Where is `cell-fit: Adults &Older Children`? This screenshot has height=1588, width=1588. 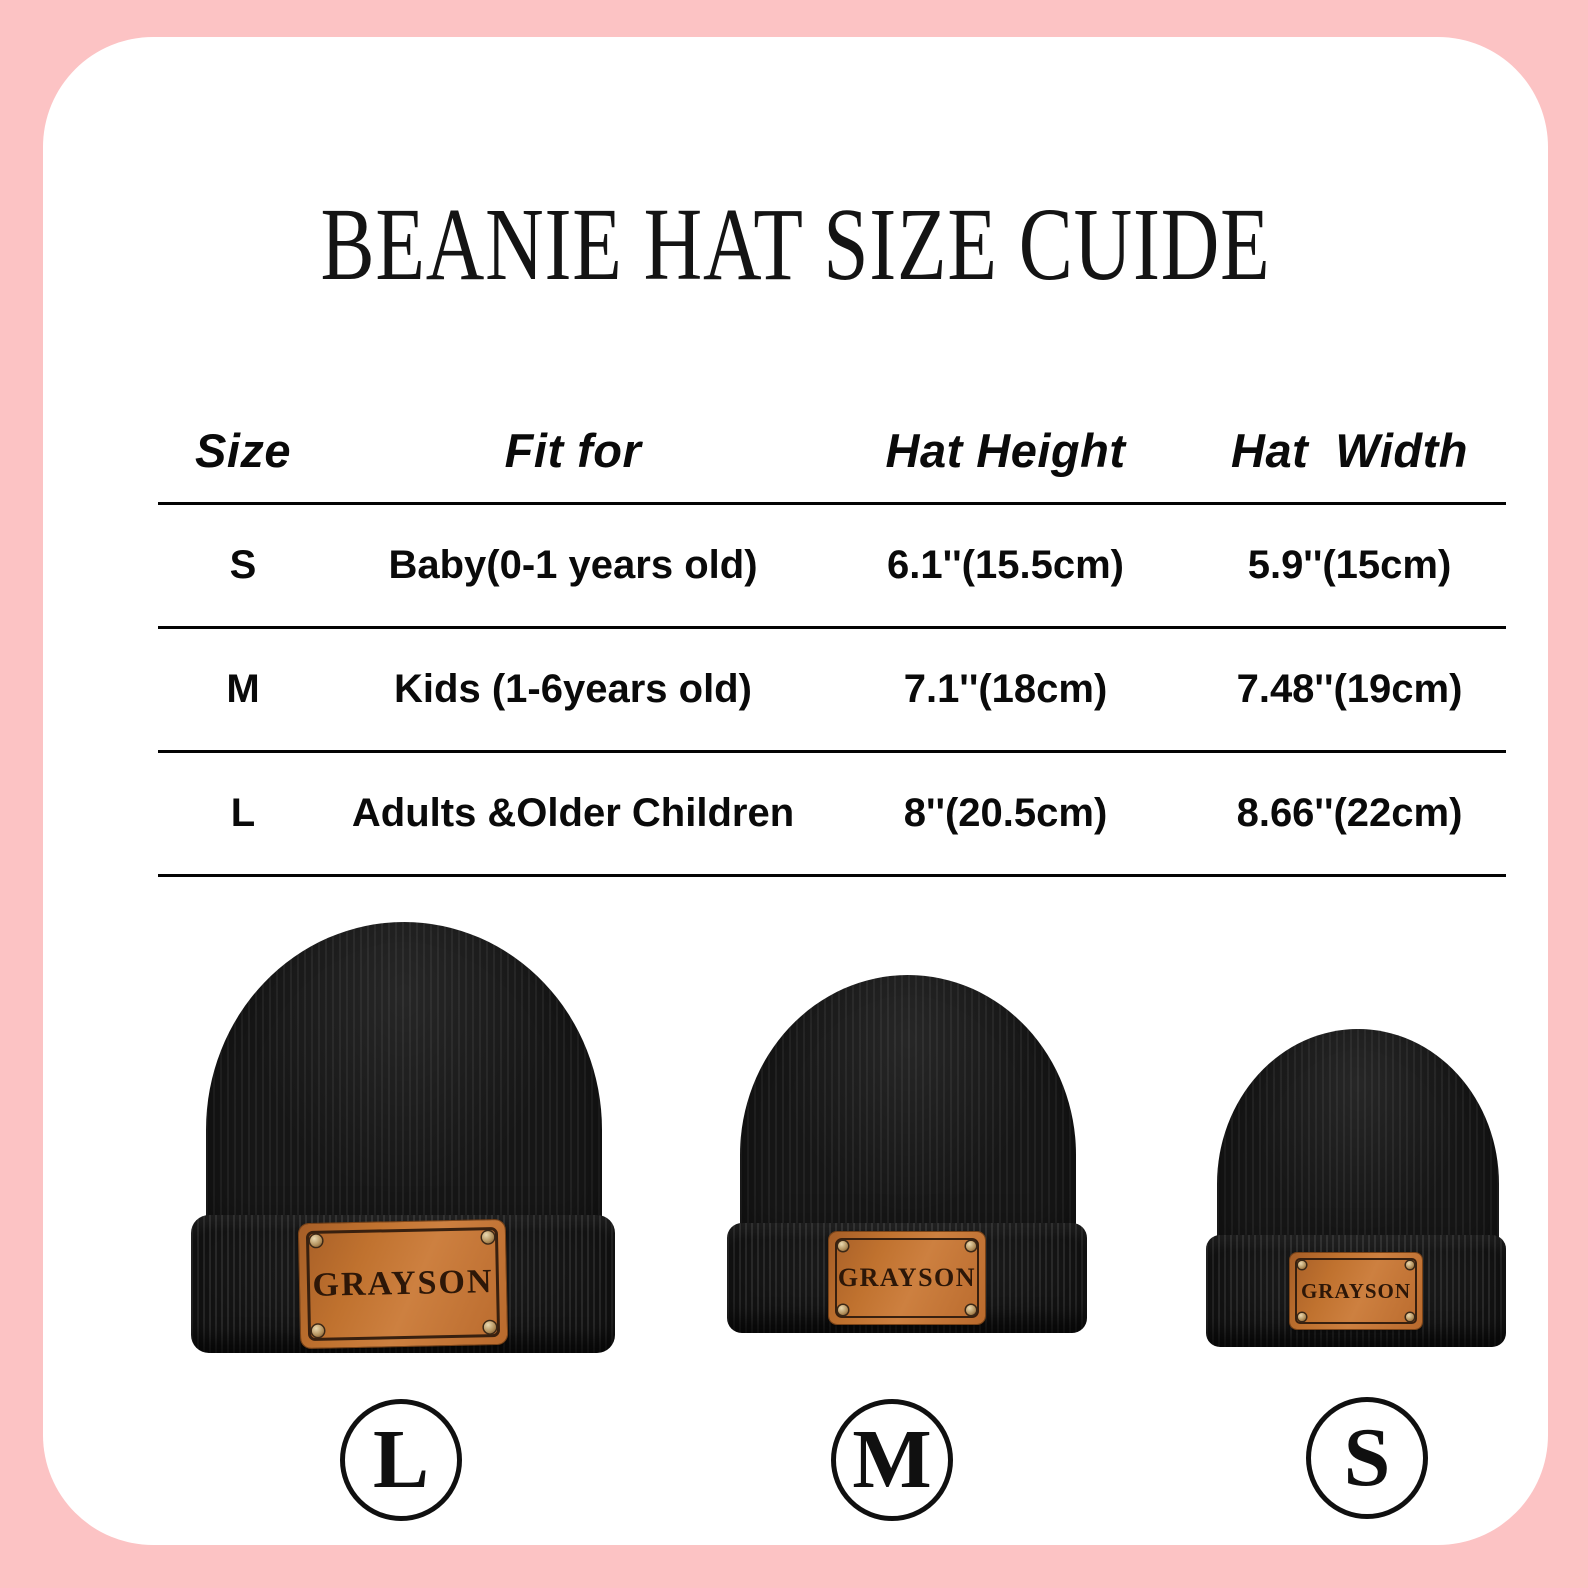
cell-fit: Adults &Older Children is located at coordinates (573, 813).